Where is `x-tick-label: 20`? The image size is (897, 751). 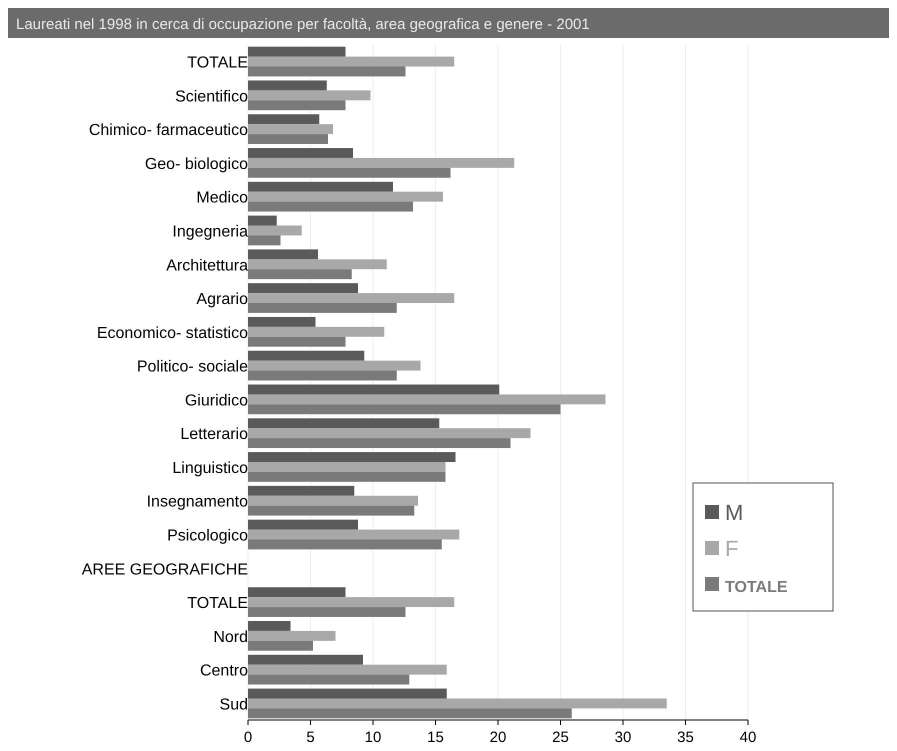
x-tick-label: 20 is located at coordinates (498, 737).